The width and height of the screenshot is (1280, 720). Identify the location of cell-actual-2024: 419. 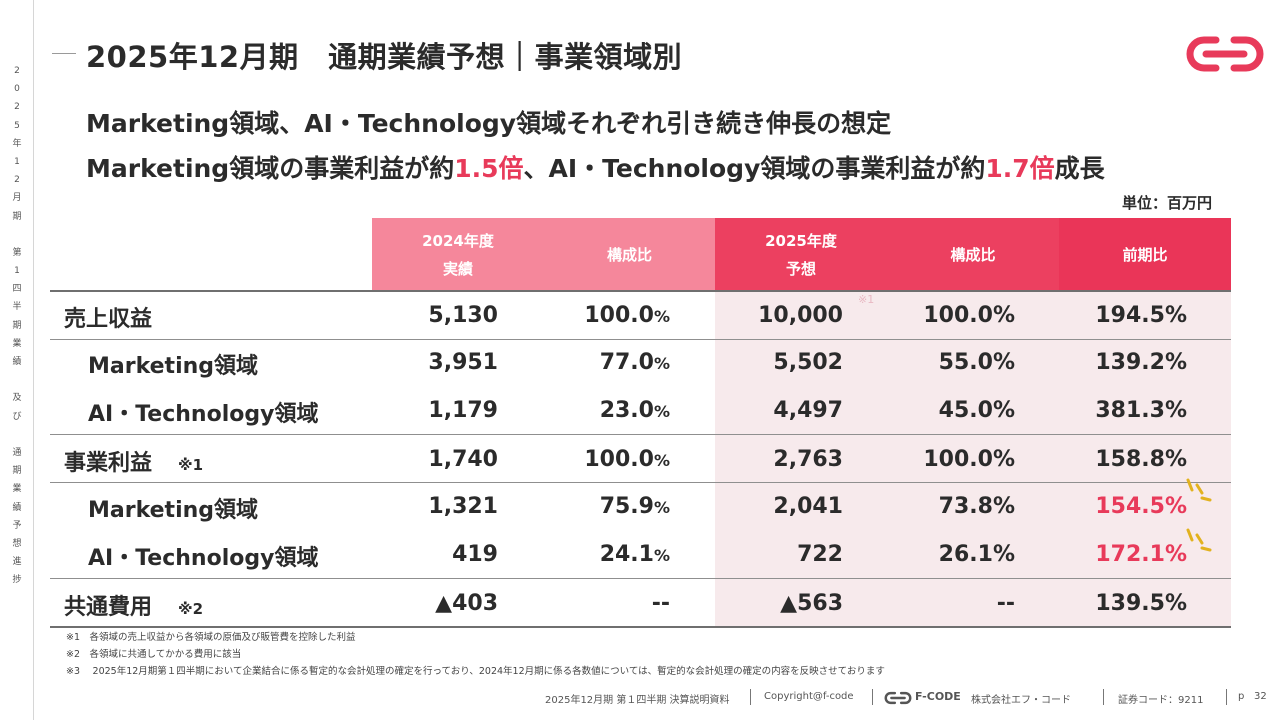
(475, 554).